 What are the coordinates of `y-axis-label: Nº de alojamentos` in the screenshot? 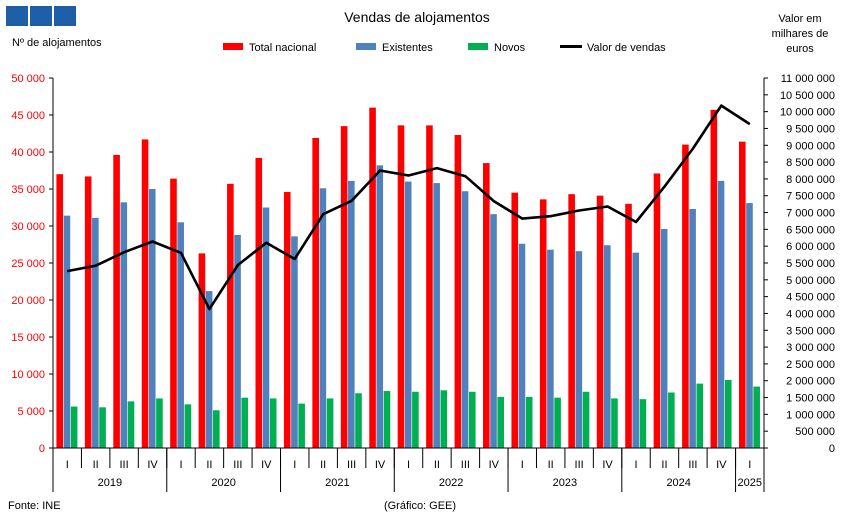 It's located at (57, 43).